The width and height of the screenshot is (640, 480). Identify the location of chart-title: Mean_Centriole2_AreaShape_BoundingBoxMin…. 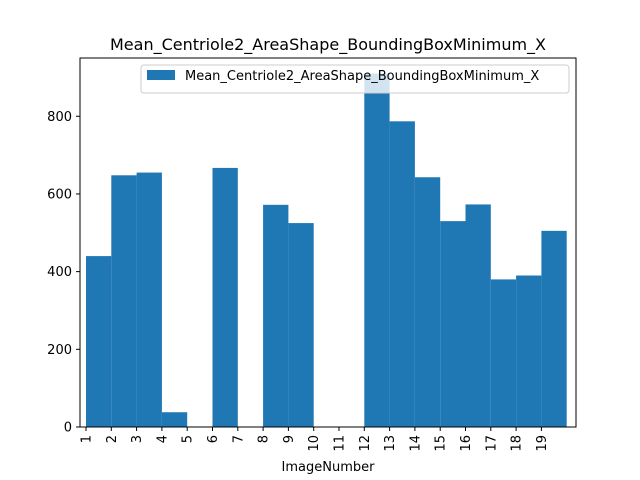
(328, 45).